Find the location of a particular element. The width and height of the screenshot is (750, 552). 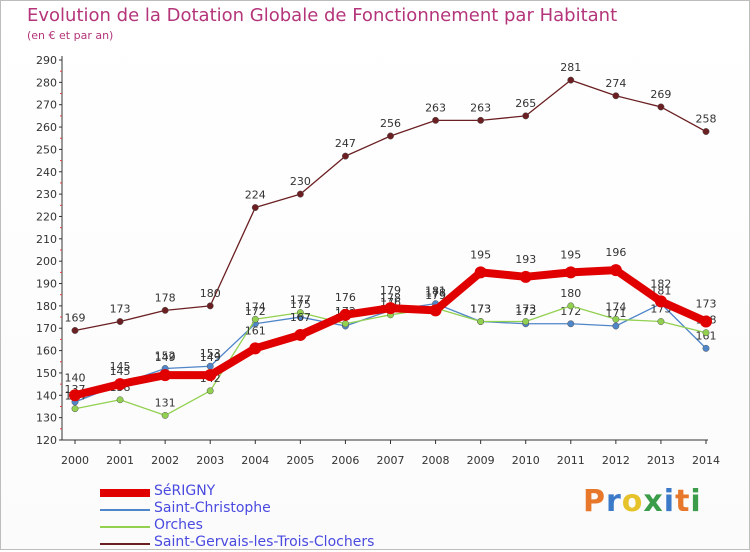

data-label: 256 is located at coordinates (390, 123).